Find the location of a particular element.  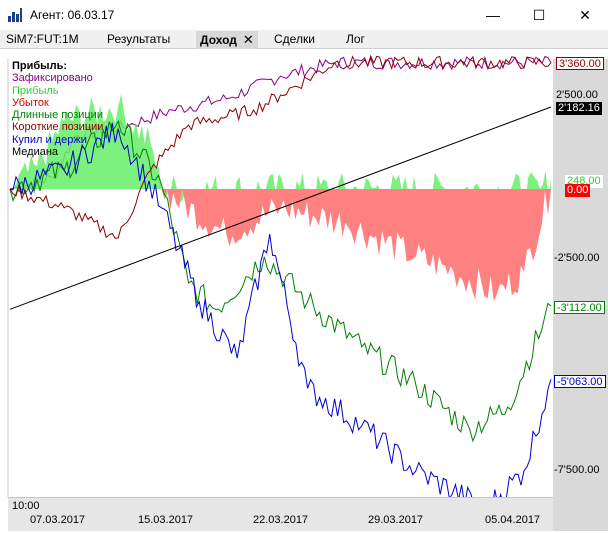

legend-item-loss: Убыток is located at coordinates (30, 102).